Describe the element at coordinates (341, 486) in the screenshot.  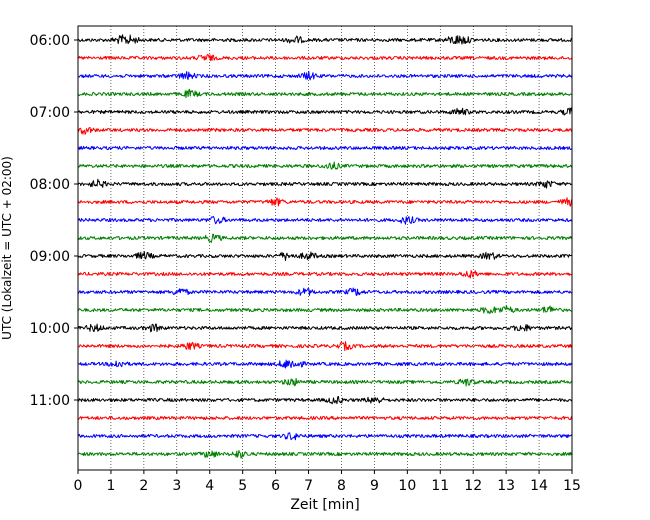
I see `x-tick-label: 8` at that location.